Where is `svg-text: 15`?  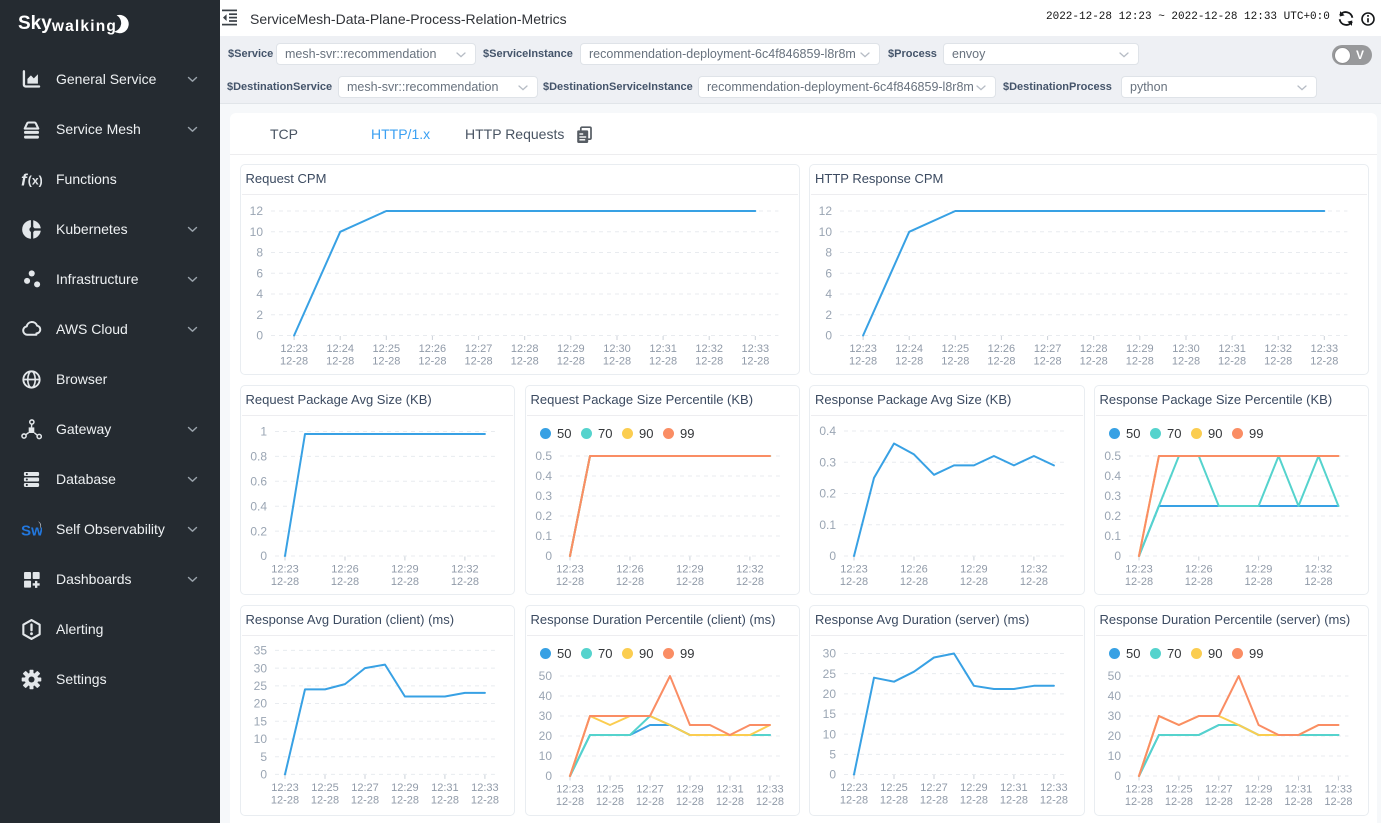 svg-text: 15 is located at coordinates (260, 721).